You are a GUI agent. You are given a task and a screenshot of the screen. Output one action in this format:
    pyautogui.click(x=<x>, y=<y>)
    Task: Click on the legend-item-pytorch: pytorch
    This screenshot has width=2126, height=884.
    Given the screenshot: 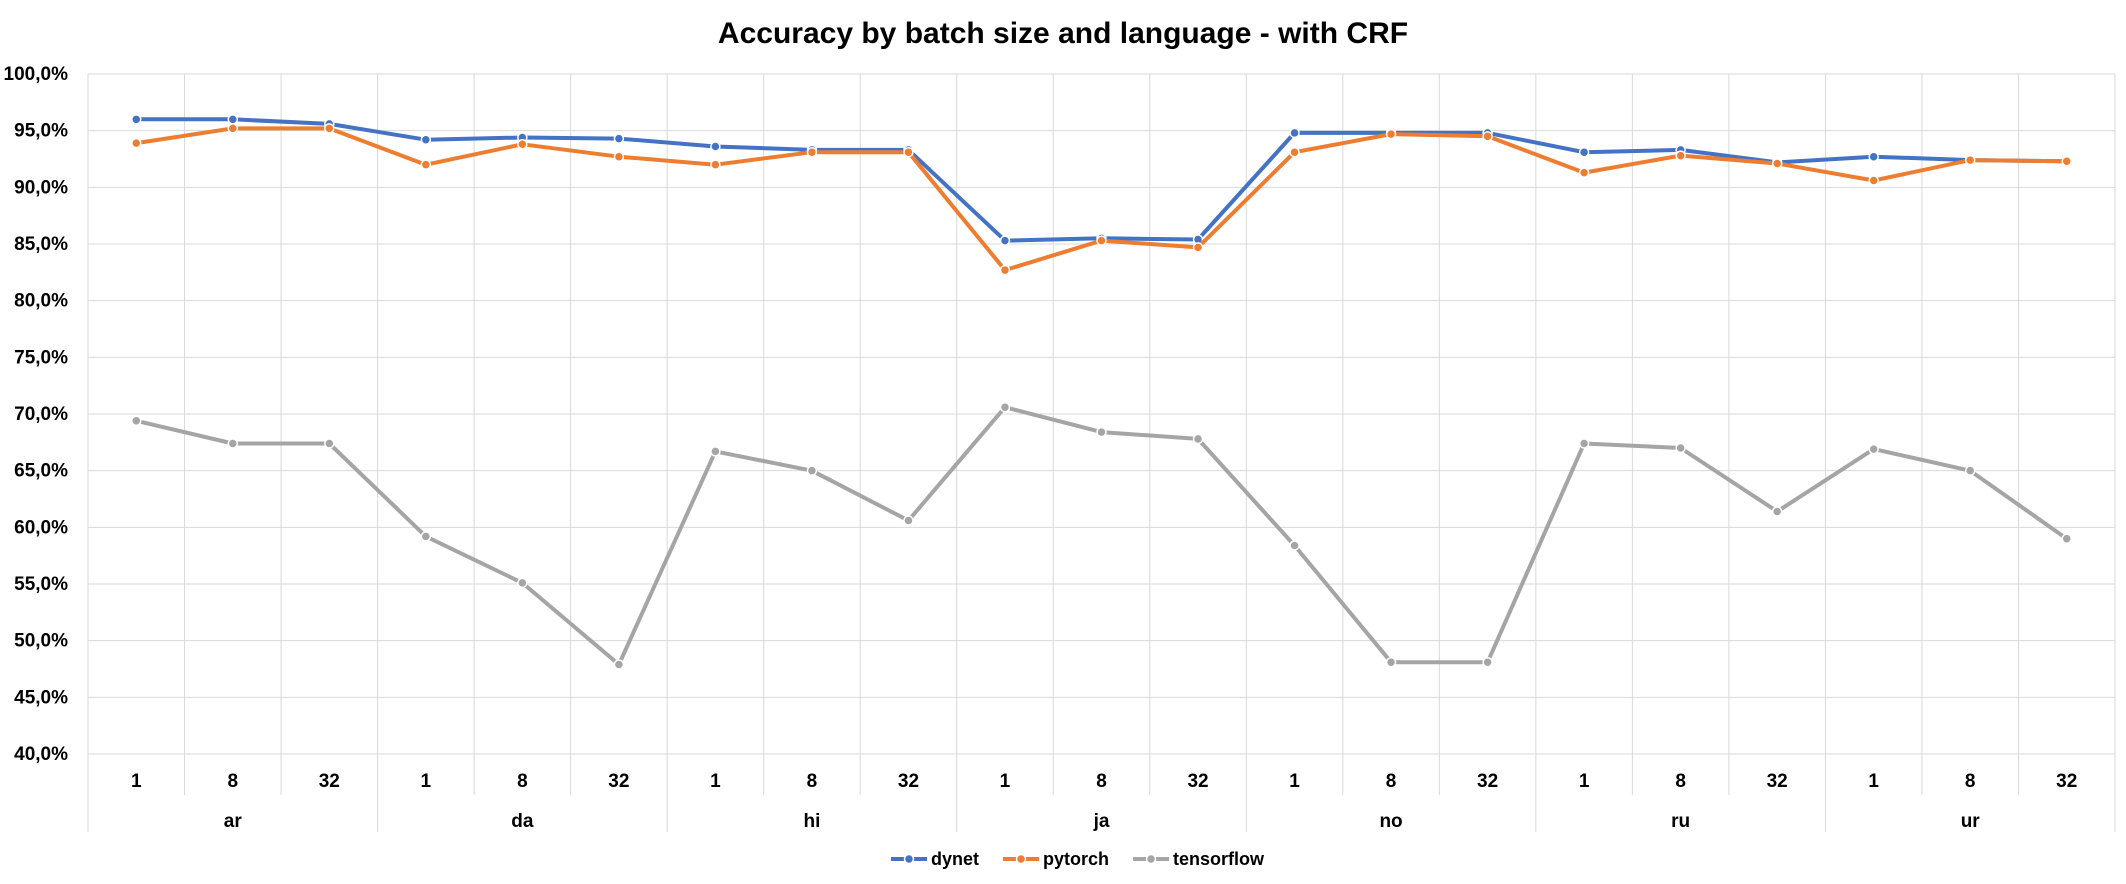 What is the action you would take?
    pyautogui.click(x=1056, y=859)
    